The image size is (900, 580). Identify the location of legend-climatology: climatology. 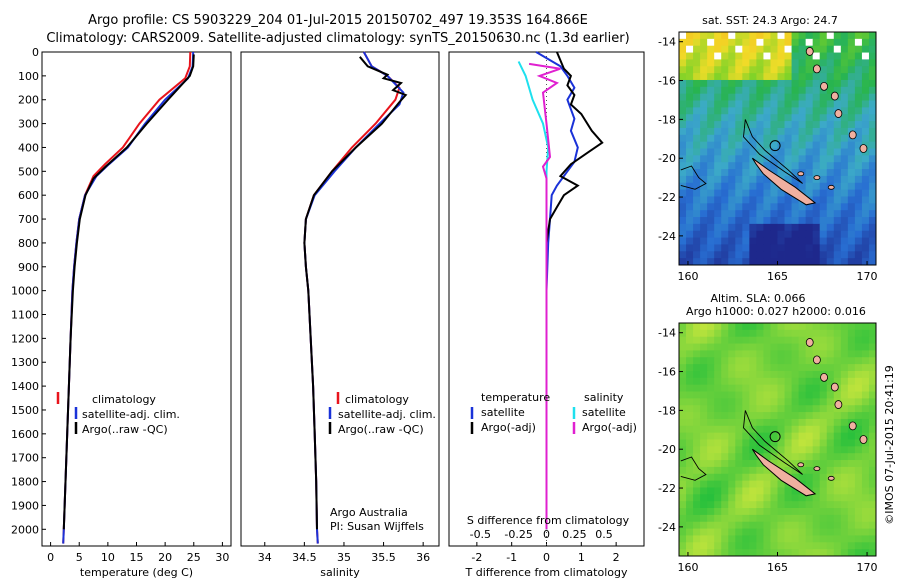
(377, 399).